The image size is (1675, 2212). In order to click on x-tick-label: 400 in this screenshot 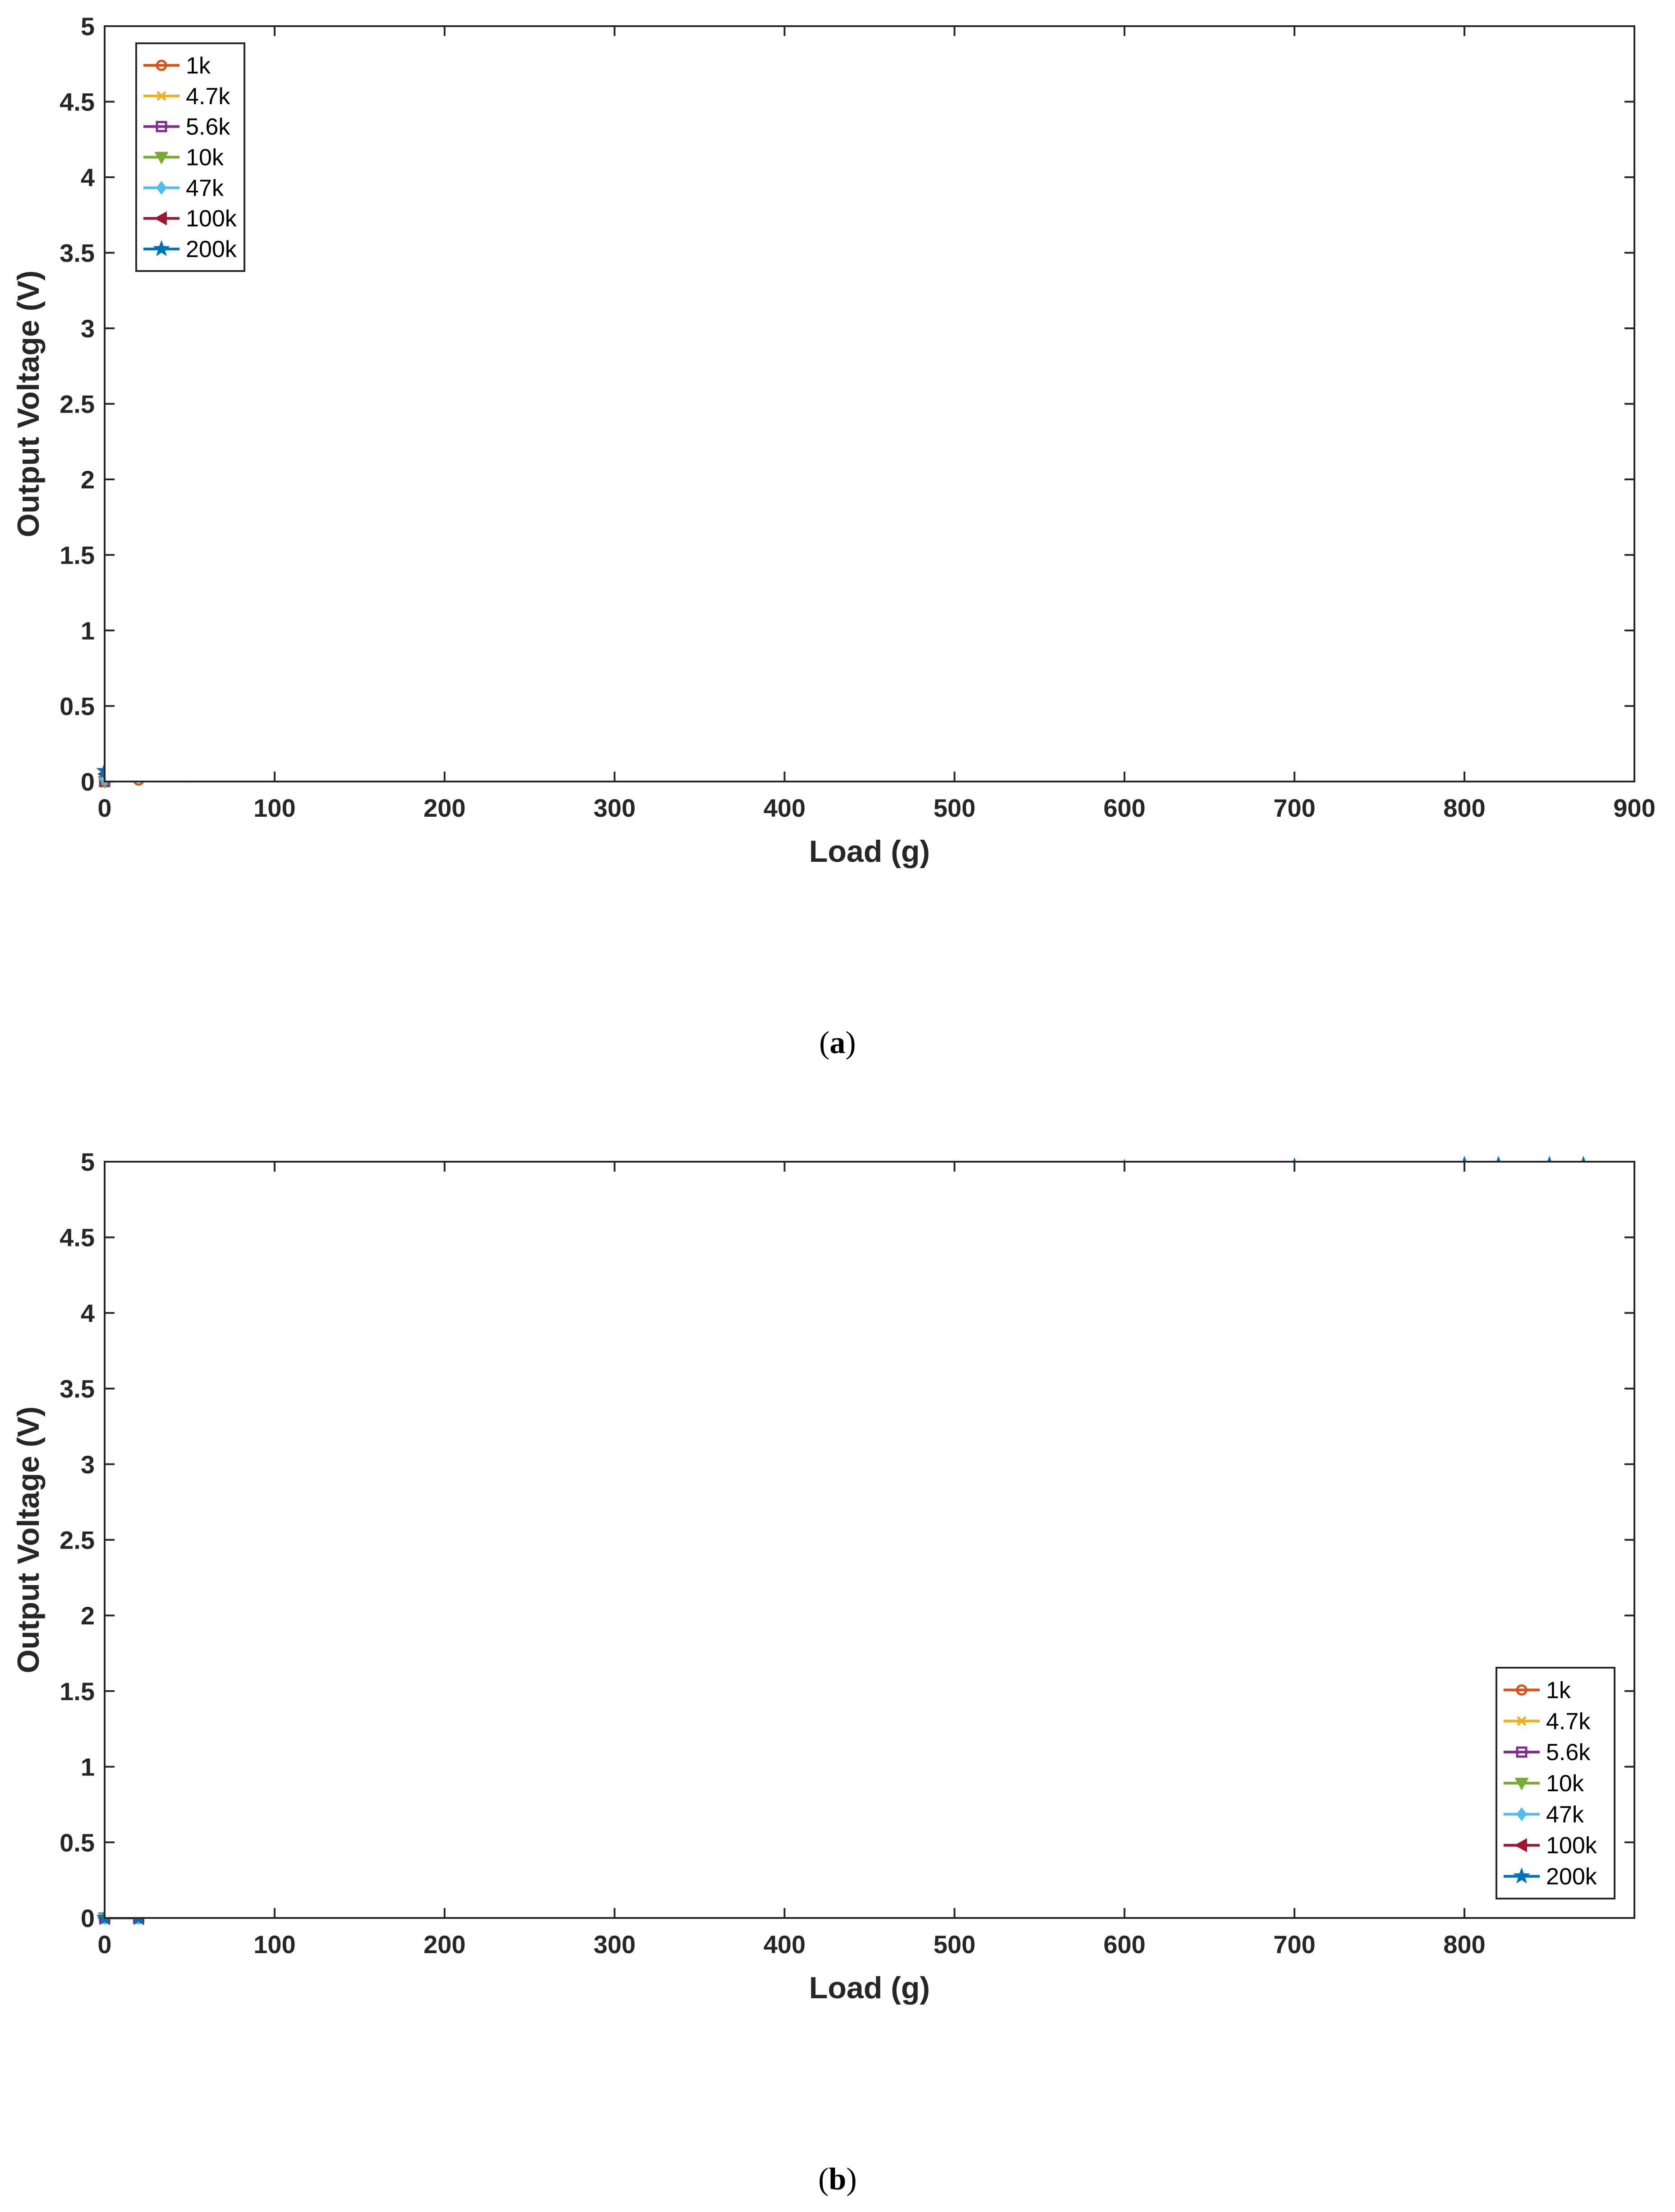, I will do `click(784, 1945)`.